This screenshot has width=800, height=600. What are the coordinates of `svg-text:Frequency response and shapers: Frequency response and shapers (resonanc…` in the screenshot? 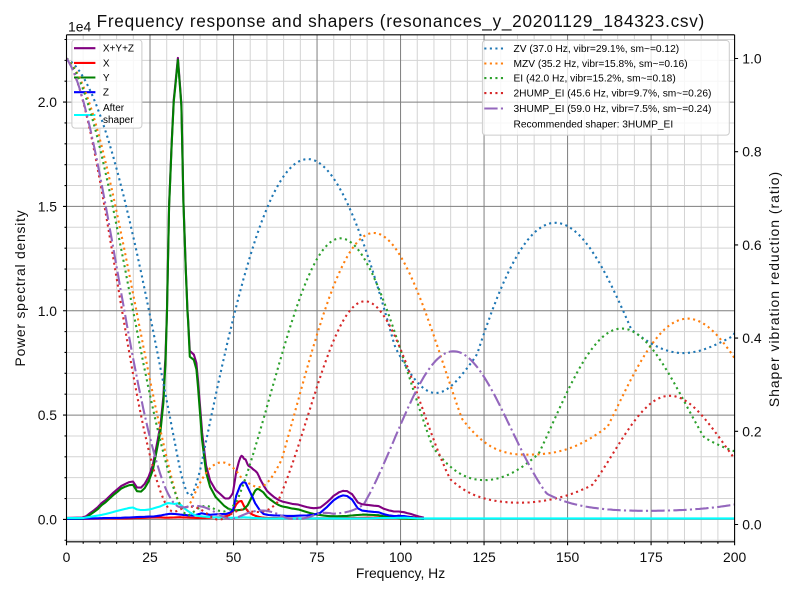 It's located at (401, 21).